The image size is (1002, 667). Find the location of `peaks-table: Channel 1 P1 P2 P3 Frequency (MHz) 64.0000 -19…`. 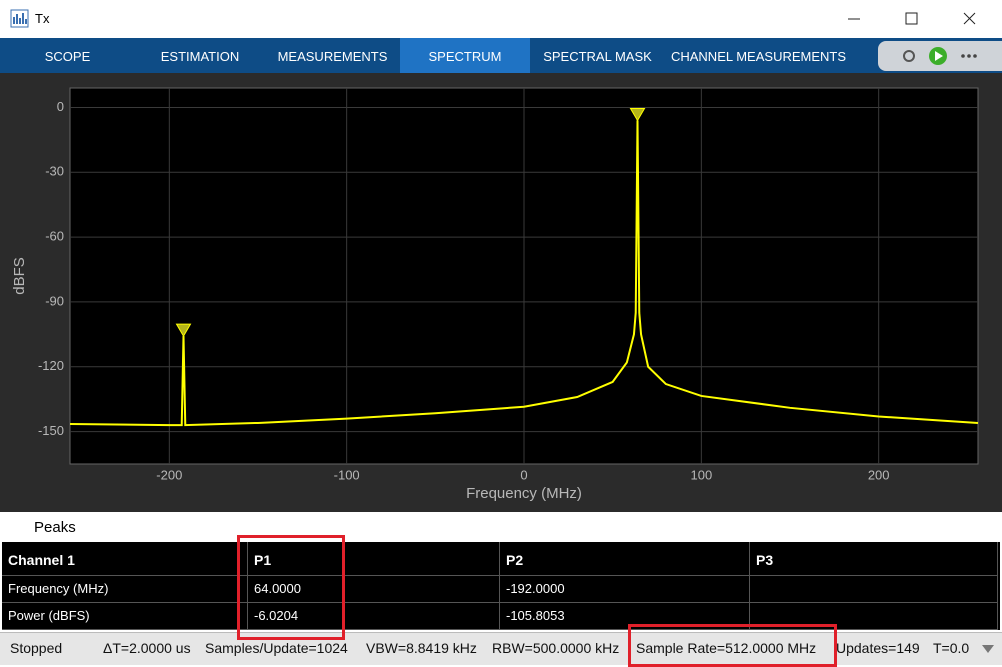

peaks-table: Channel 1 P1 P2 P3 Frequency (MHz) 64.0000 -19… is located at coordinates (501, 586).